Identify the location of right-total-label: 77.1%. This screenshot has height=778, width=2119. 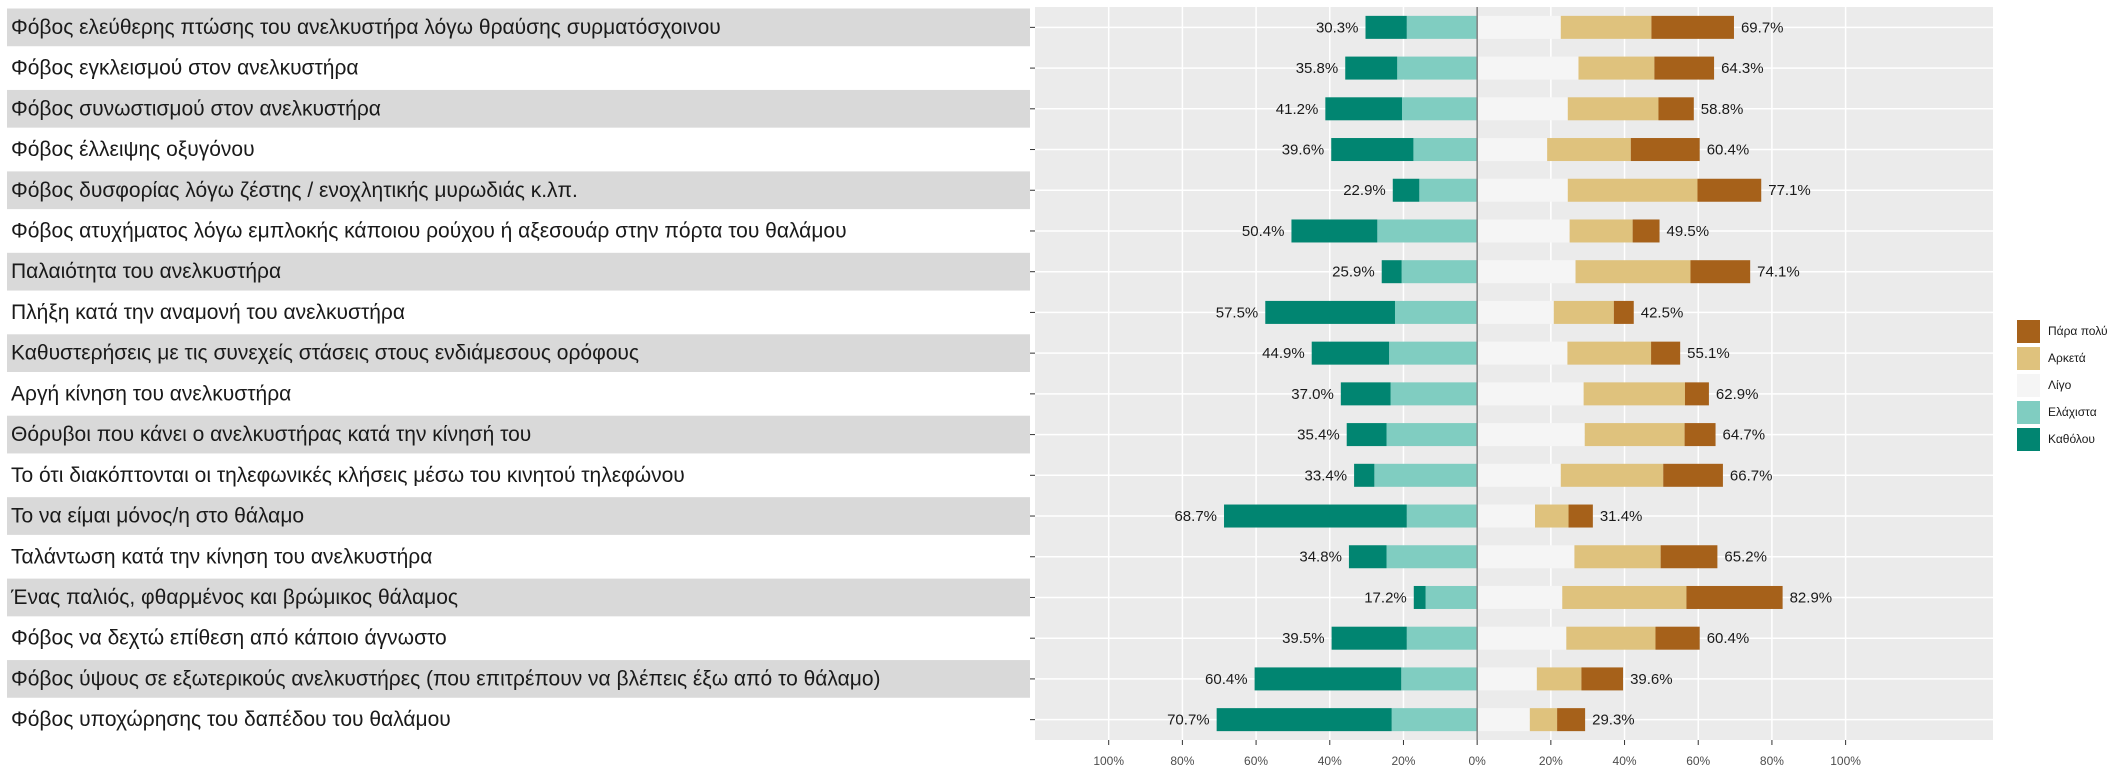
(1789, 190).